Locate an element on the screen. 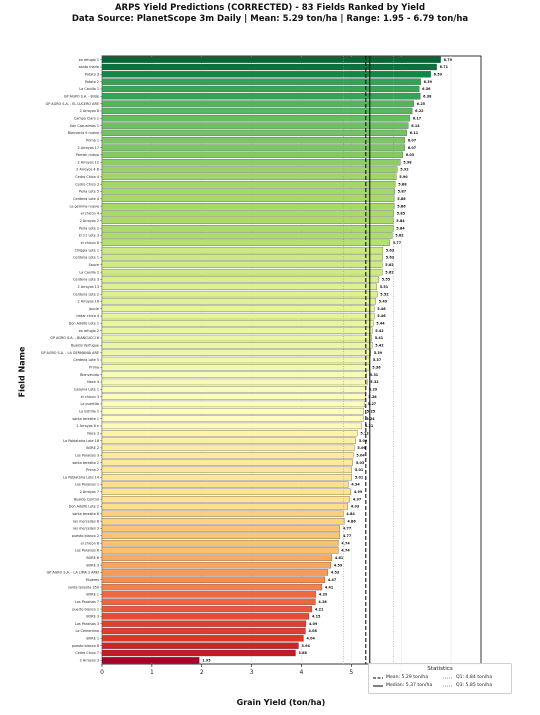  y-tick-label: Jaucle is located at coordinates (93, 309).